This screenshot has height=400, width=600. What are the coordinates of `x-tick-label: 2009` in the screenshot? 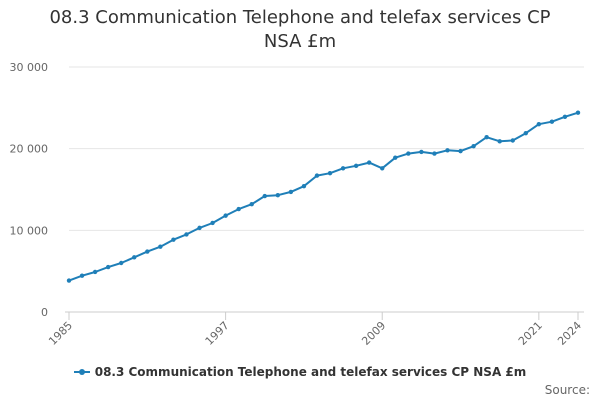 It's located at (373, 333).